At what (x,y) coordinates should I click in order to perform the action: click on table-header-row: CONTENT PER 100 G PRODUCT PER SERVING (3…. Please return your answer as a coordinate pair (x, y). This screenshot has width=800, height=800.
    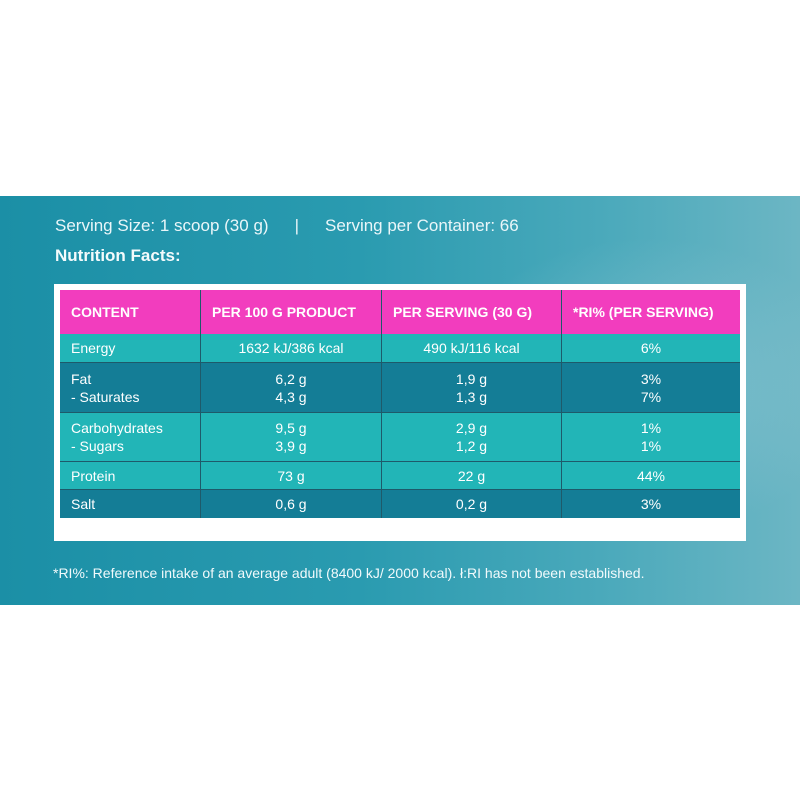
    Looking at the image, I should click on (400, 312).